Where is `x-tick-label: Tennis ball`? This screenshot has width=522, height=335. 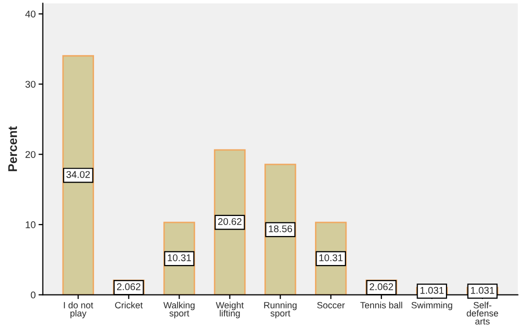 x-tick-label: Tennis ball is located at coordinates (381, 305).